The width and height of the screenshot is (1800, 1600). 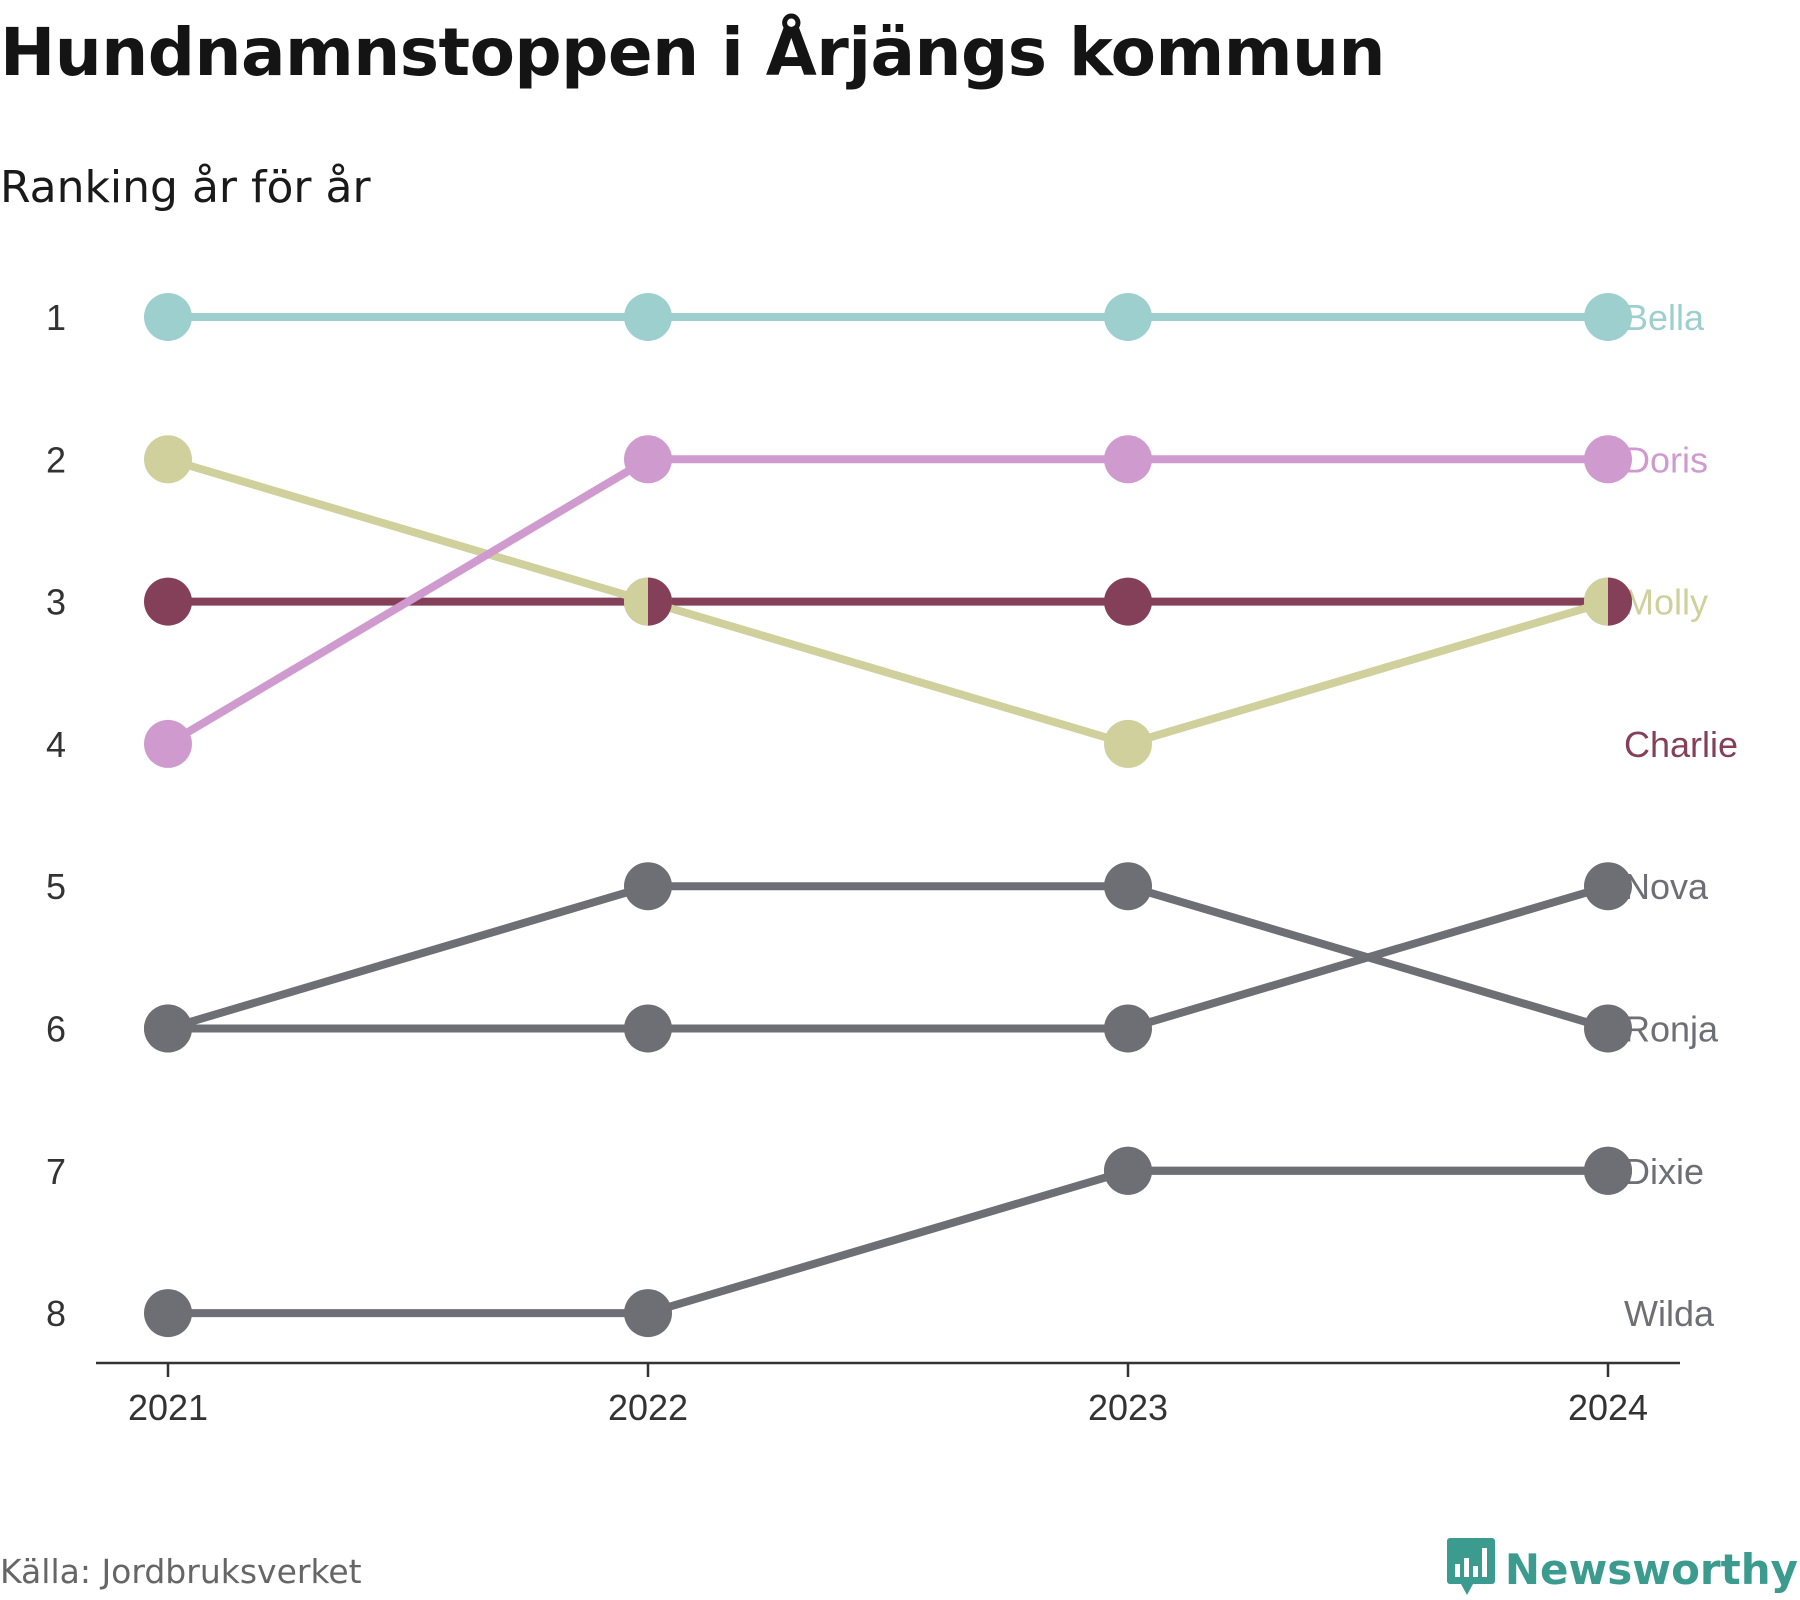 What do you see at coordinates (1666, 886) in the screenshot?
I see `series-end-label: Nova` at bounding box center [1666, 886].